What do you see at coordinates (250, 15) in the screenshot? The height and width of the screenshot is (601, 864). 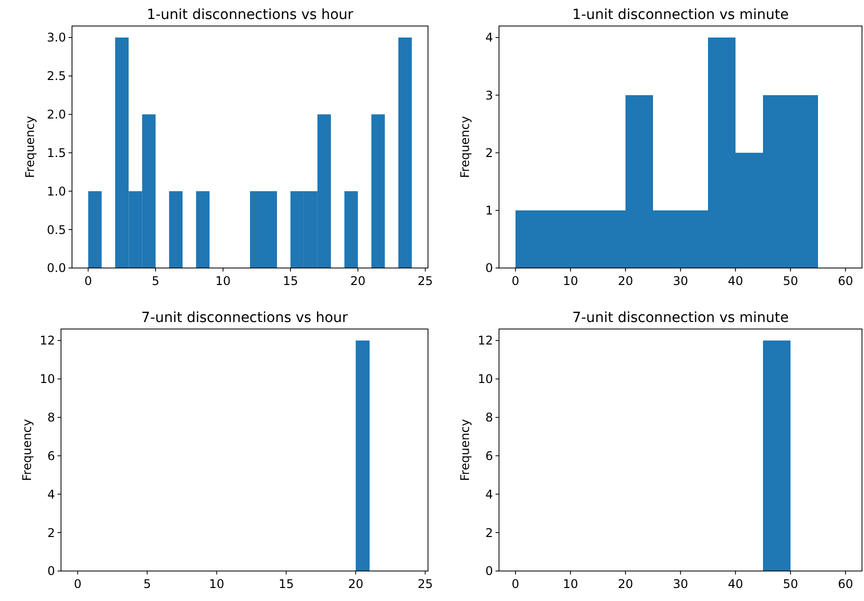 I see `chart-title: 1-unit disconnections vs hour` at bounding box center [250, 15].